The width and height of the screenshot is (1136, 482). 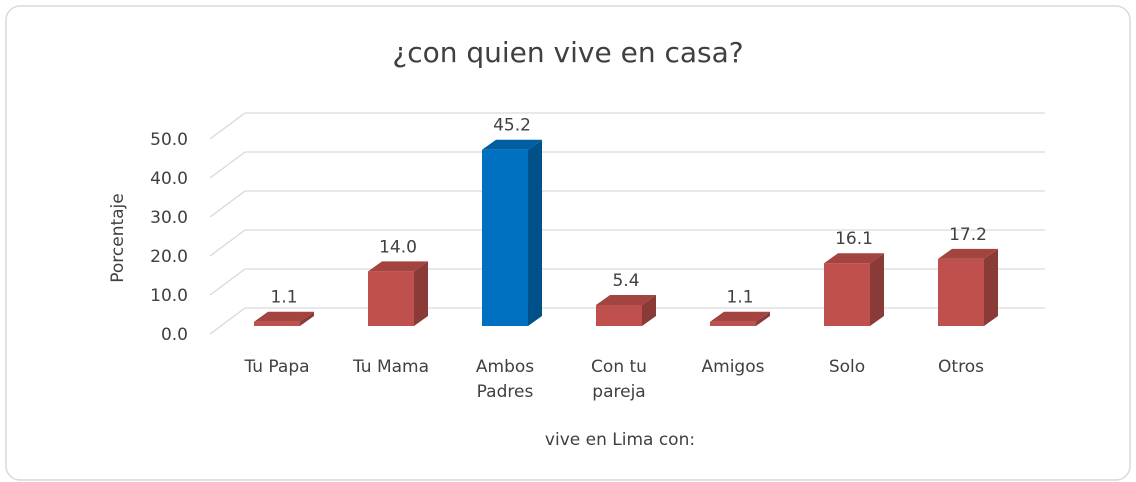 What do you see at coordinates (567, 52) in the screenshot?
I see `chart-title: ¿con quien vive en casa?` at bounding box center [567, 52].